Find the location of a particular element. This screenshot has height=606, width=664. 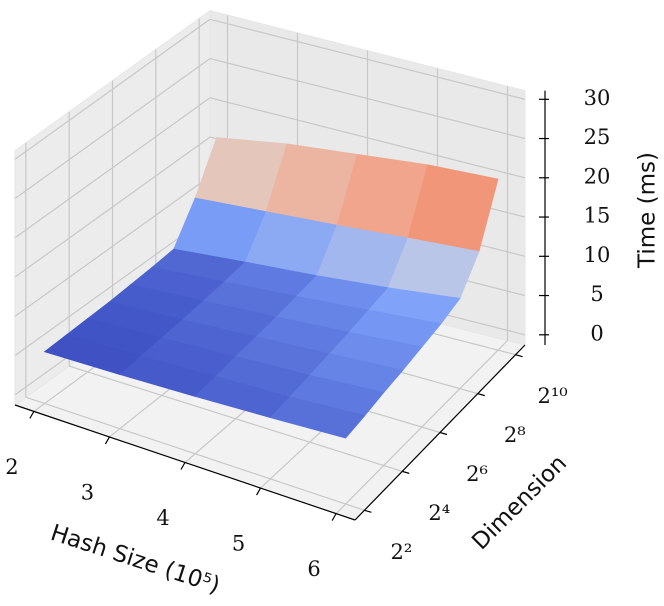

x-tick-label: 6 is located at coordinates (313, 569).